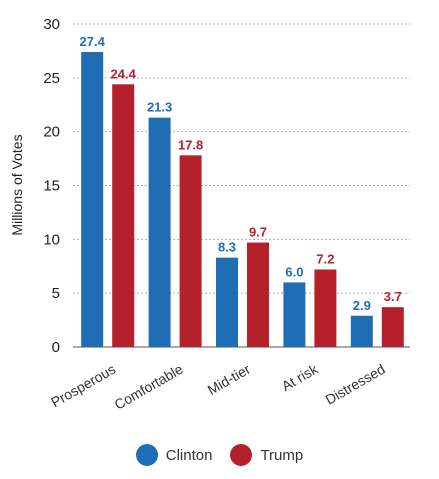 Image resolution: width=439 pixels, height=479 pixels. I want to click on data-label-trump: 24.4, so click(124, 73).